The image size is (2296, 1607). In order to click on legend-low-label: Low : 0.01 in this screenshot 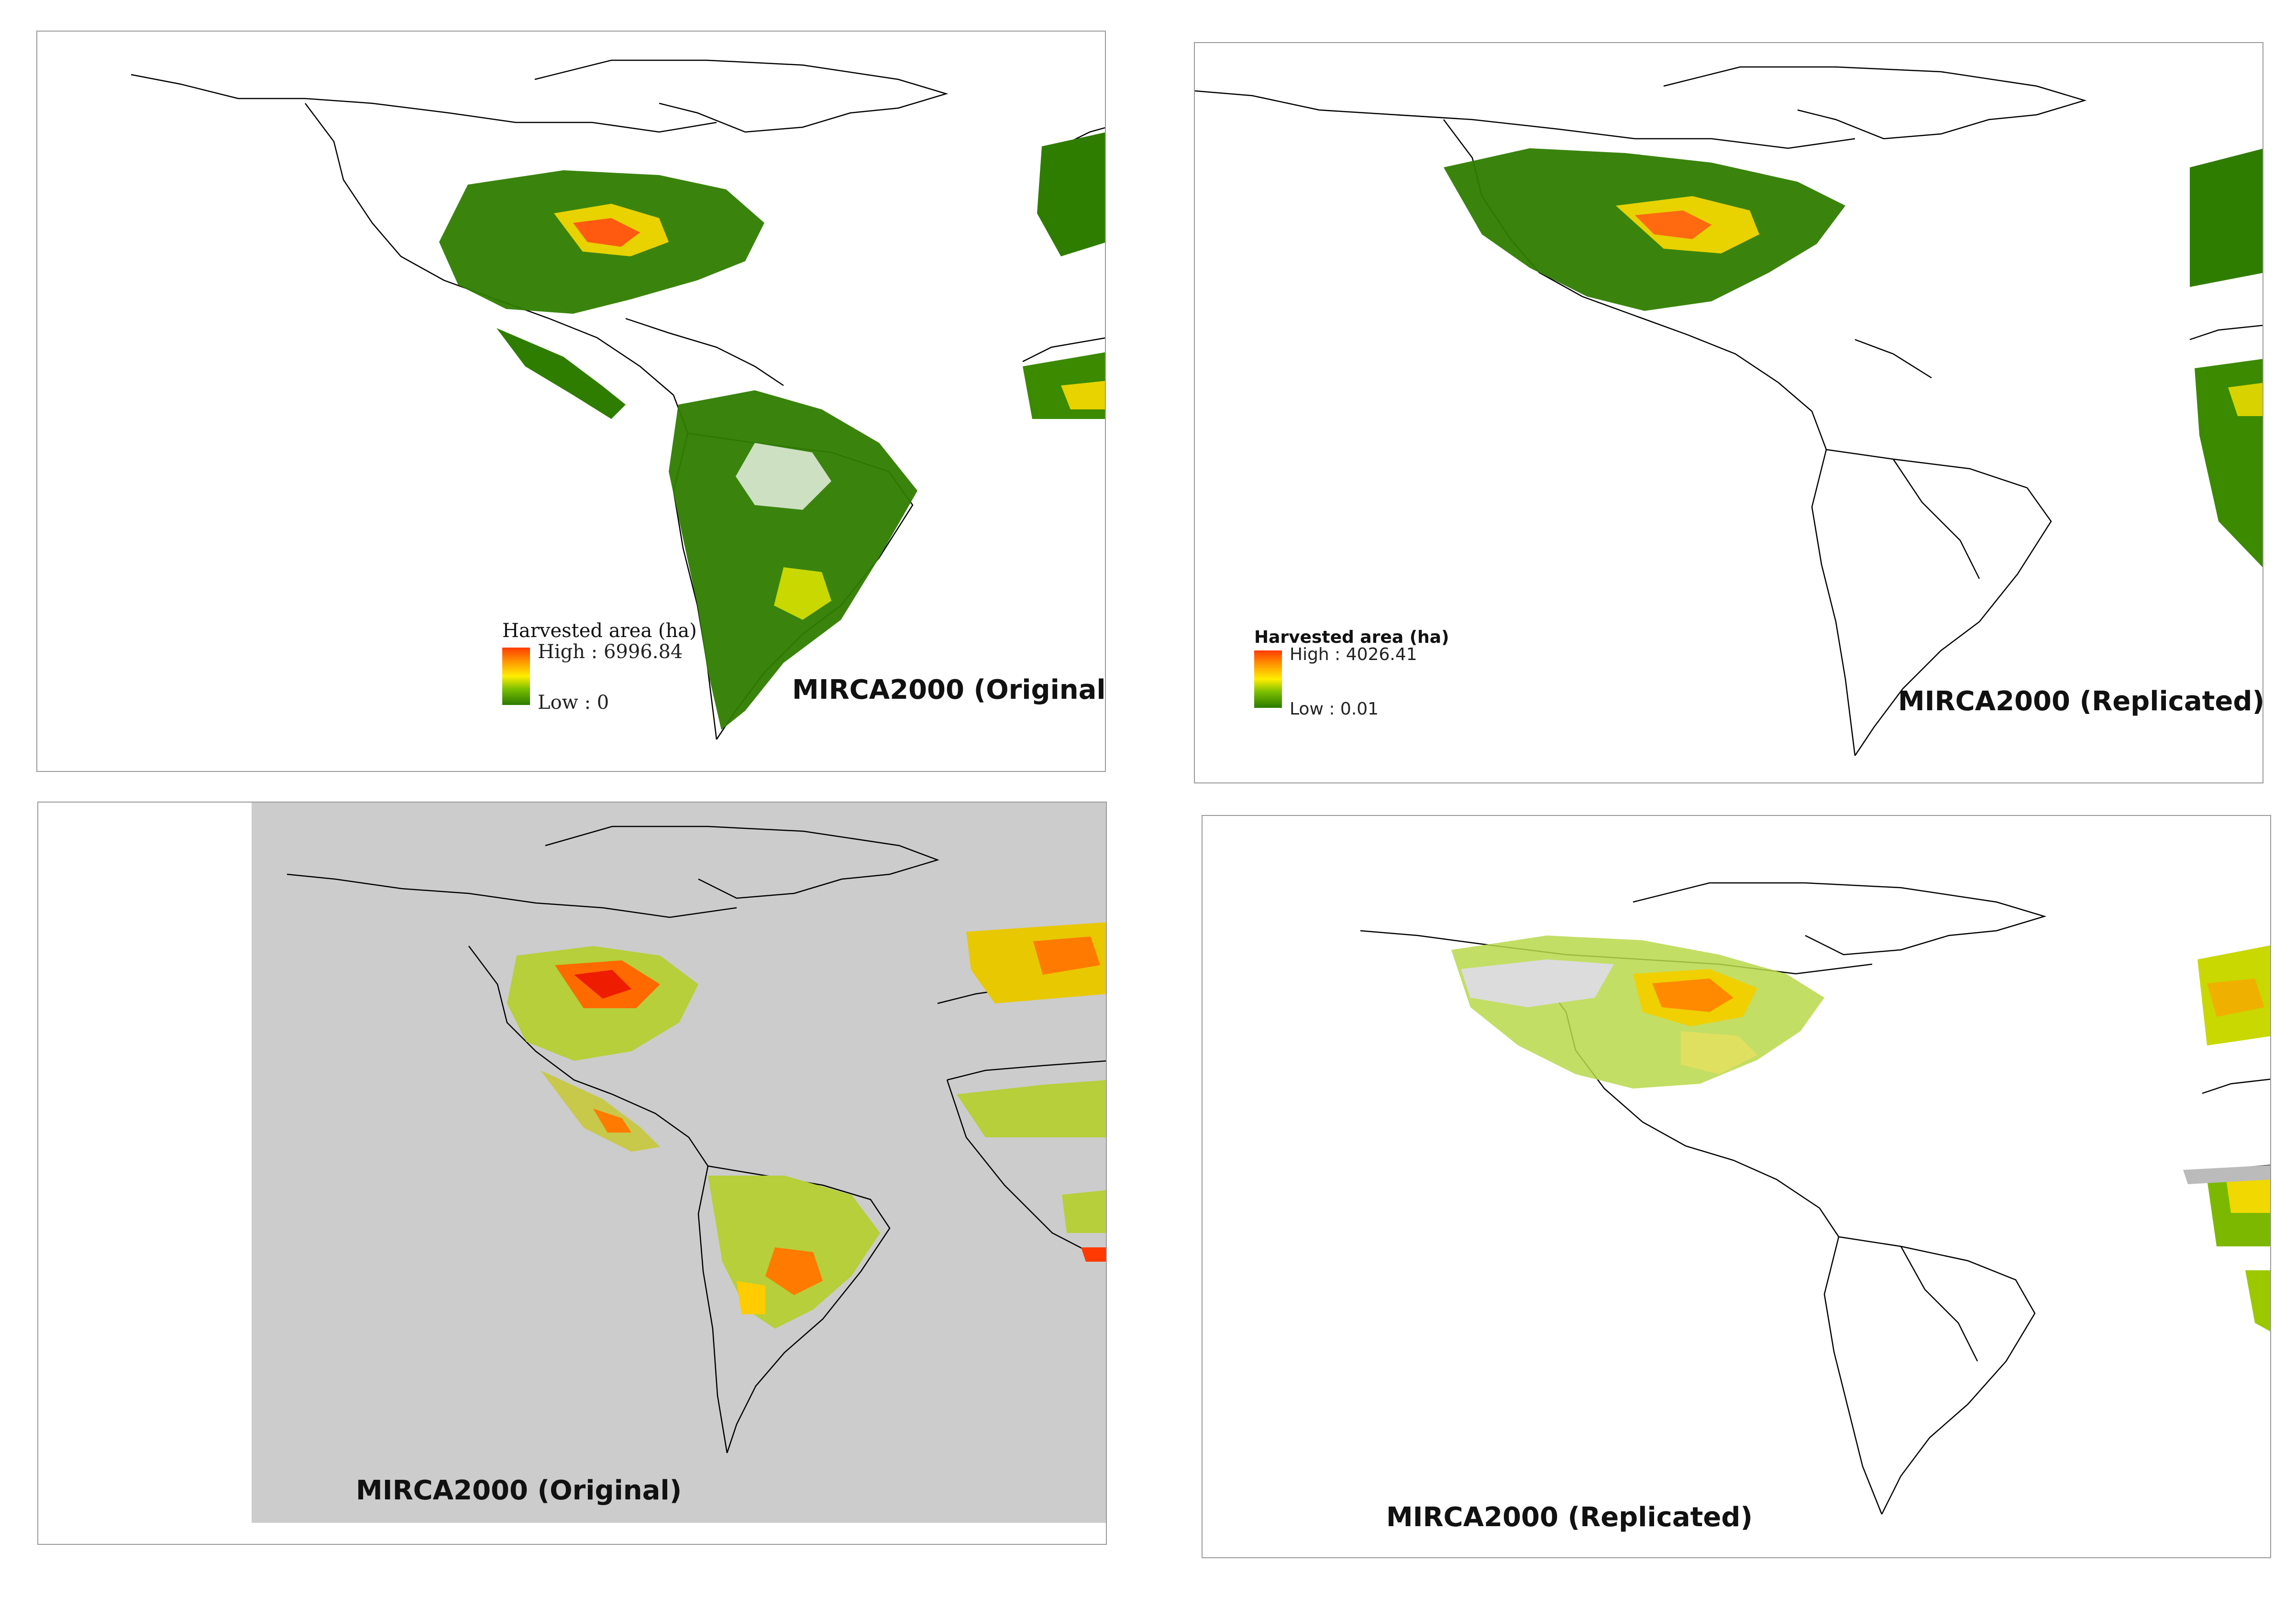, I will do `click(1335, 709)`.